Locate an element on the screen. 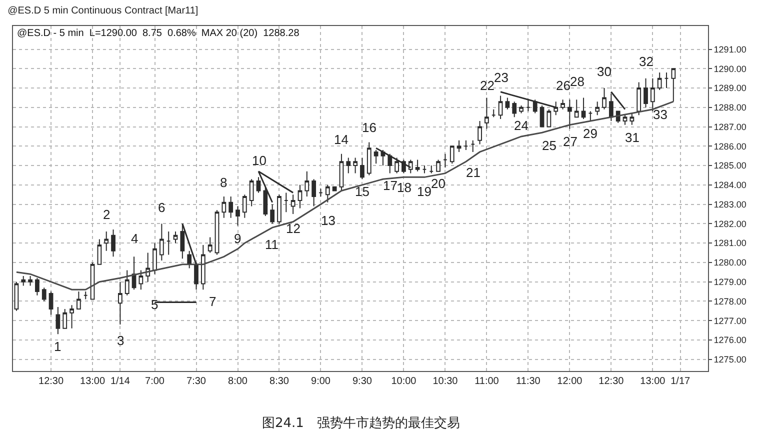  annotation: 29 is located at coordinates (590, 133).